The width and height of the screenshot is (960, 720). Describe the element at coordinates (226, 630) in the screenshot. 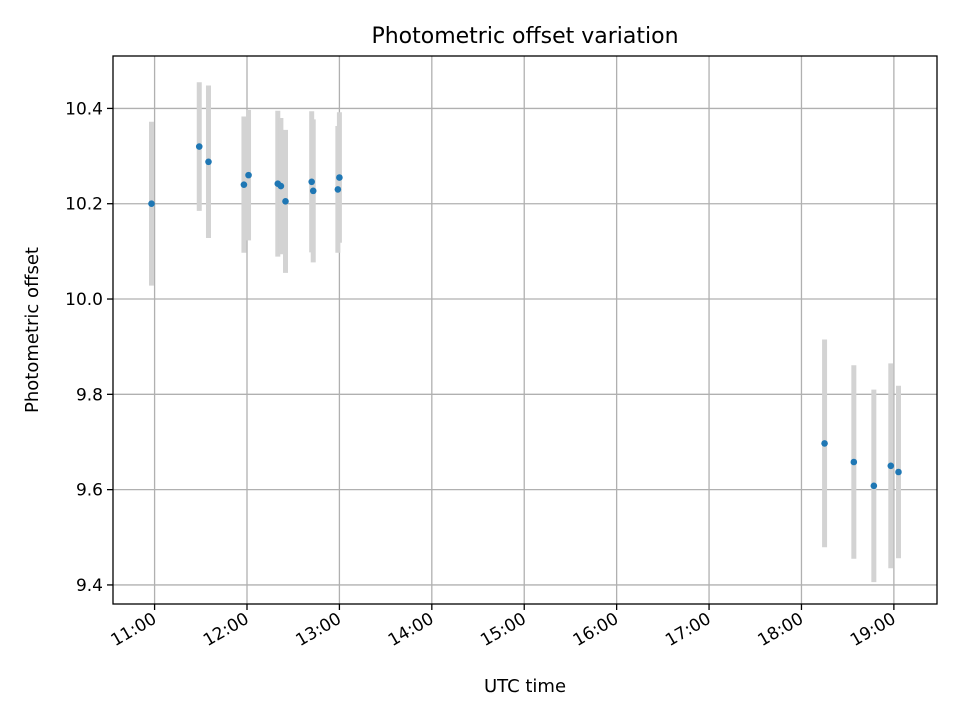

I see `x-tick-label: 12:00` at that location.